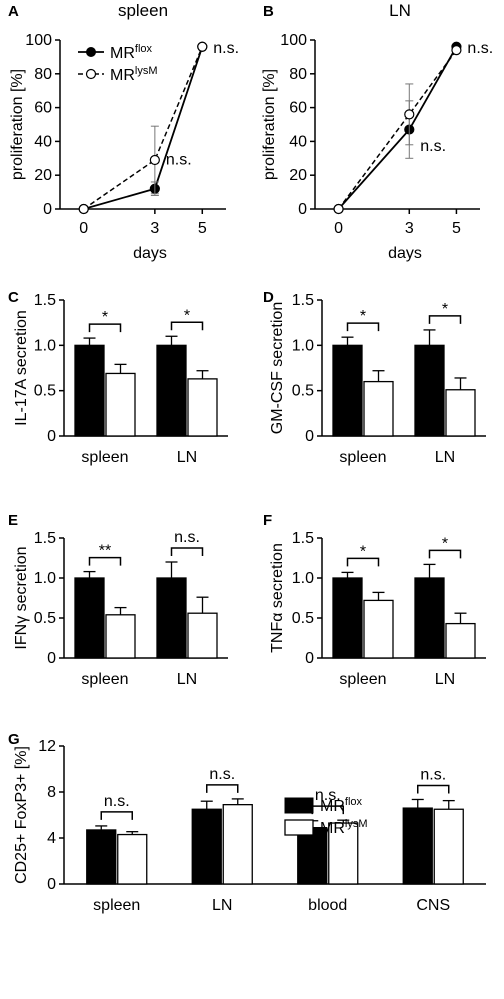 Image resolution: width=504 pixels, height=999 pixels. What do you see at coordinates (21, 368) in the screenshot?
I see `y-axis-label: IL-17A secretion` at bounding box center [21, 368].